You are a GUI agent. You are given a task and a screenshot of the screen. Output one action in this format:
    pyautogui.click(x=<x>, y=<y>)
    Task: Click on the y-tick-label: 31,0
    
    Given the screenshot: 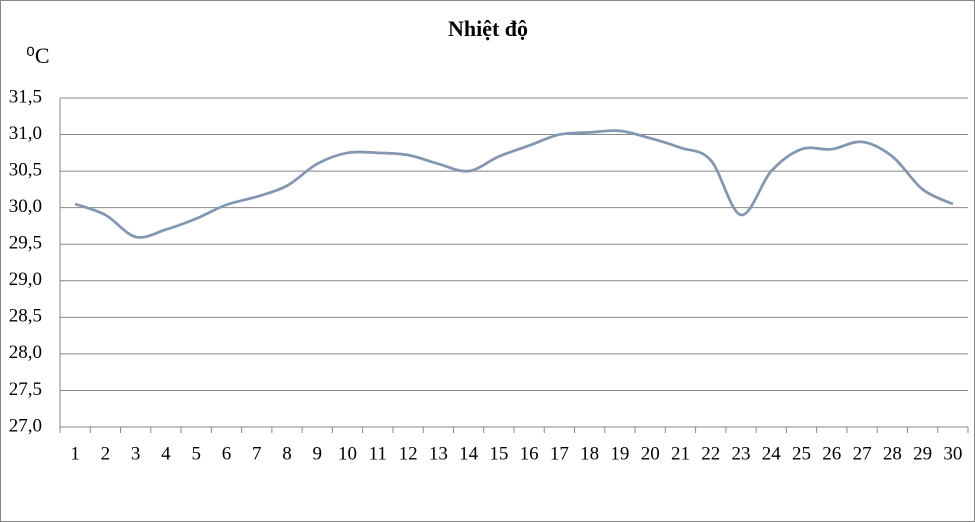 What is the action you would take?
    pyautogui.click(x=25, y=133)
    